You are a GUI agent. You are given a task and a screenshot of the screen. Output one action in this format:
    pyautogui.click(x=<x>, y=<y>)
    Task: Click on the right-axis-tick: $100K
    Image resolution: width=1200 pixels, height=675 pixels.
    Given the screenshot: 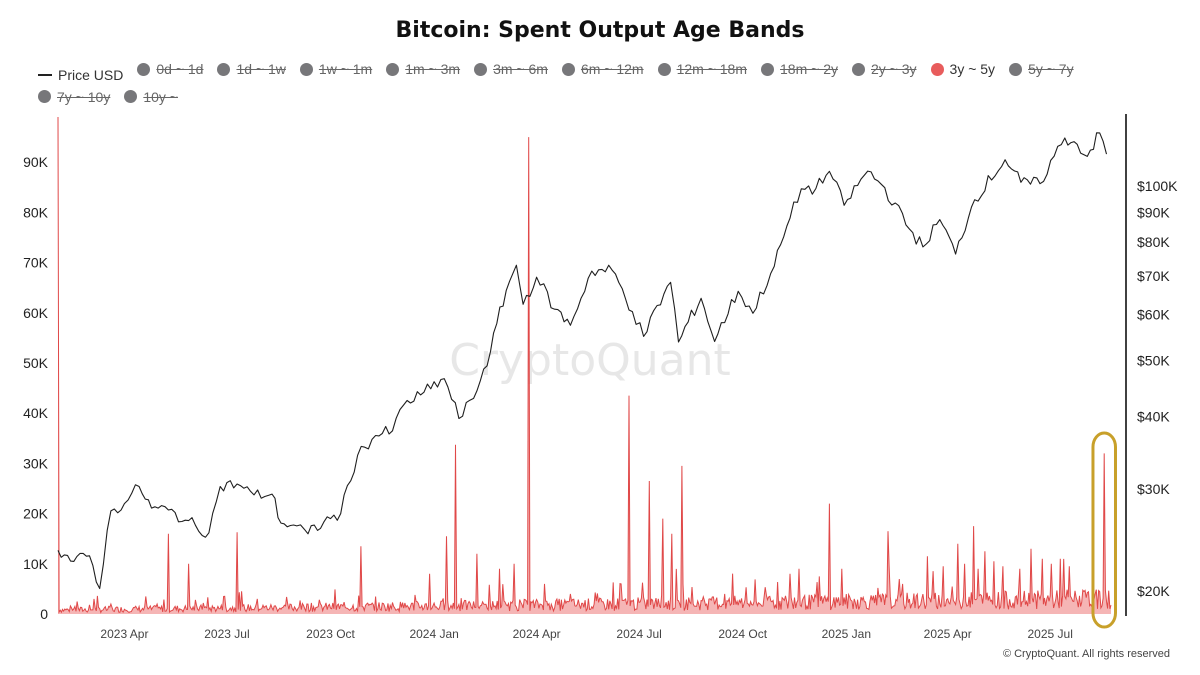 What is the action you would take?
    pyautogui.click(x=1157, y=186)
    